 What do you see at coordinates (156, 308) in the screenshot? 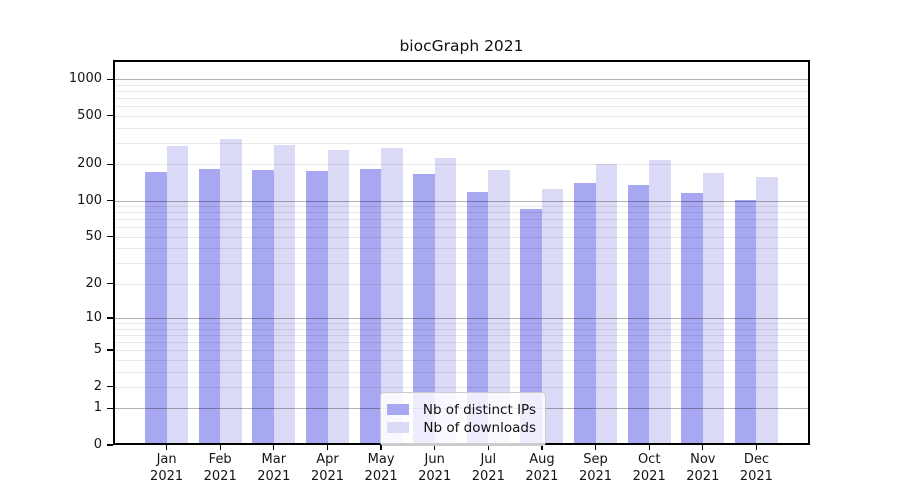
I see `bar-distinct-ips-jan` at bounding box center [156, 308].